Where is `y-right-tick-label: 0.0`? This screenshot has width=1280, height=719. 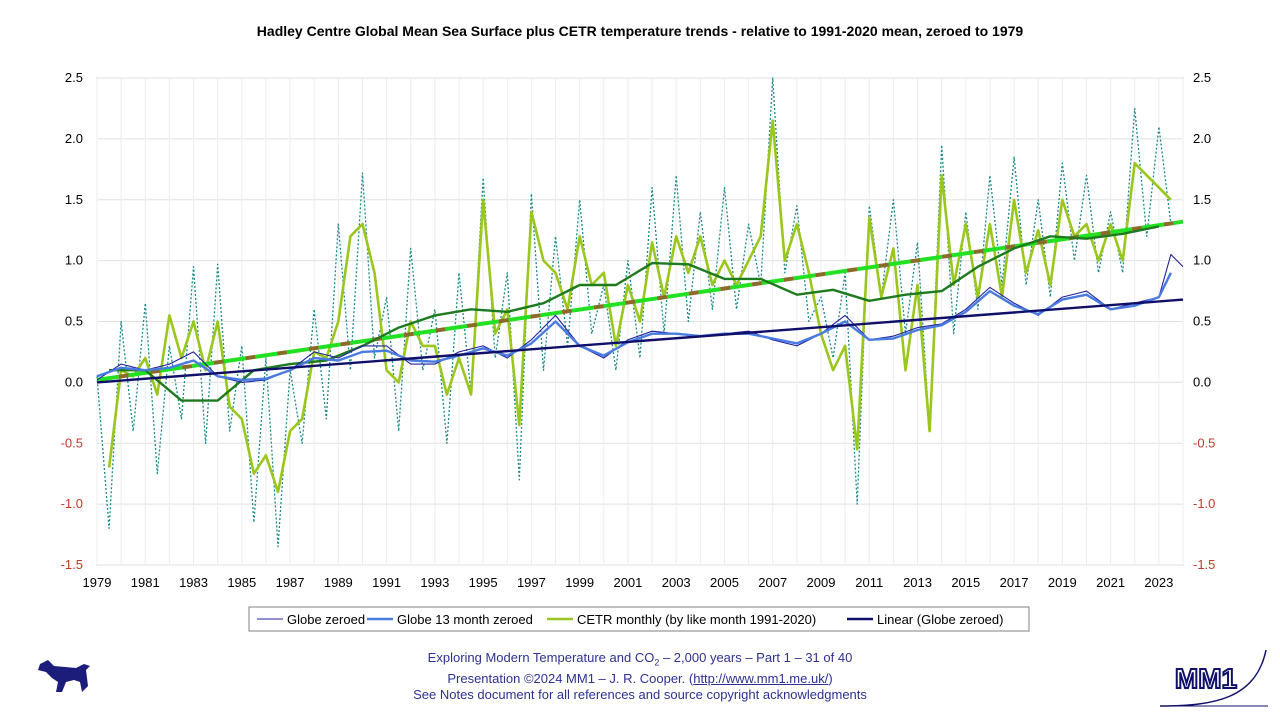
y-right-tick-label: 0.0 is located at coordinates (1202, 381).